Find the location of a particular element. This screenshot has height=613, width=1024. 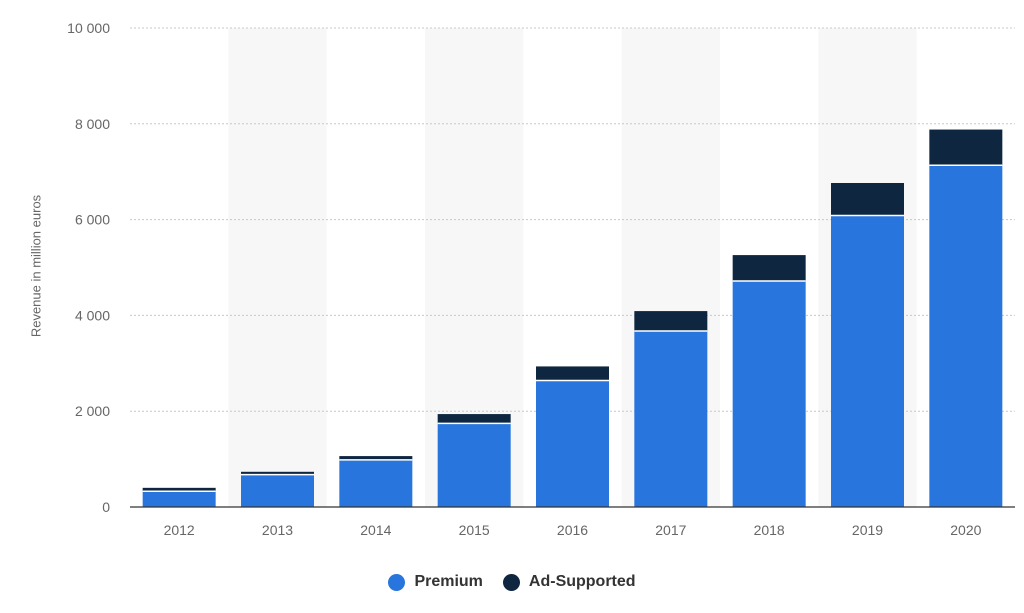

legend-swatch-ad-supported is located at coordinates (511, 582).